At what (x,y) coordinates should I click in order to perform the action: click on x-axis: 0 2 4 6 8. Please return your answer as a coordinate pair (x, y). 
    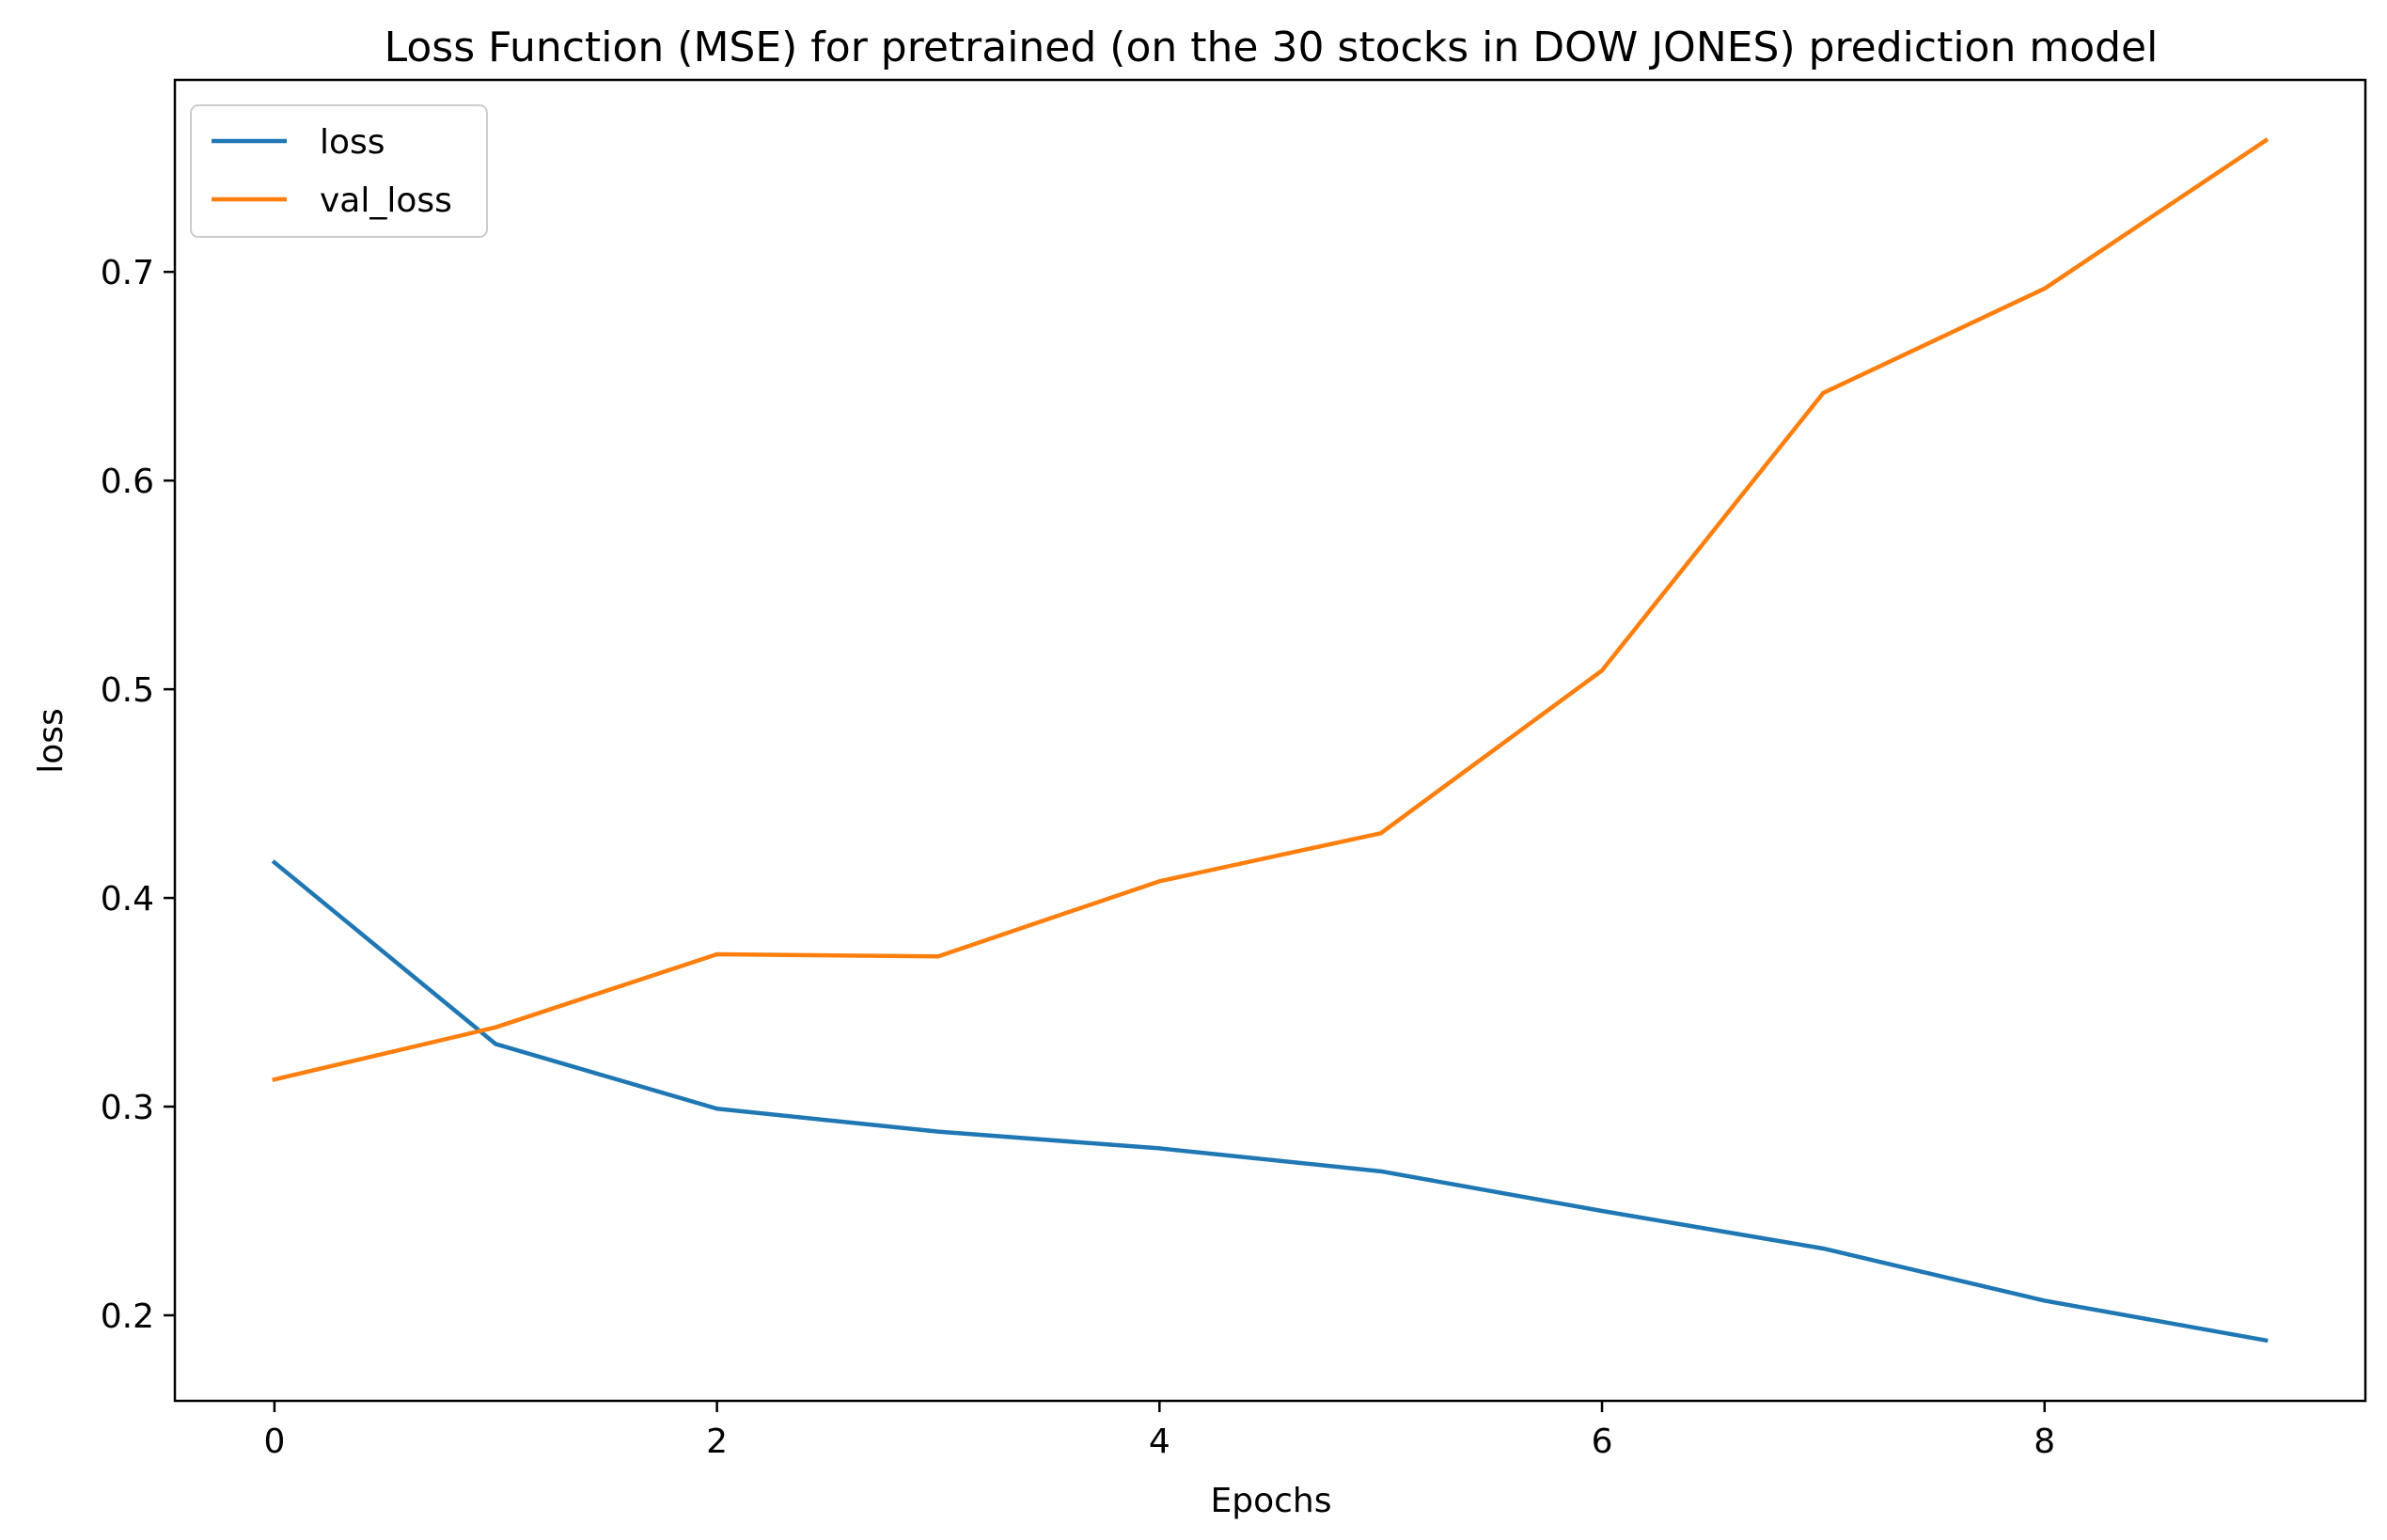
    Looking at the image, I should click on (1159, 1431).